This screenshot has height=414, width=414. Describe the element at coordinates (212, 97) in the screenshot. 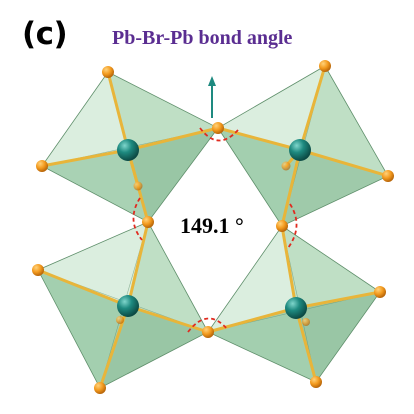

I see `arrow-up-icon` at that location.